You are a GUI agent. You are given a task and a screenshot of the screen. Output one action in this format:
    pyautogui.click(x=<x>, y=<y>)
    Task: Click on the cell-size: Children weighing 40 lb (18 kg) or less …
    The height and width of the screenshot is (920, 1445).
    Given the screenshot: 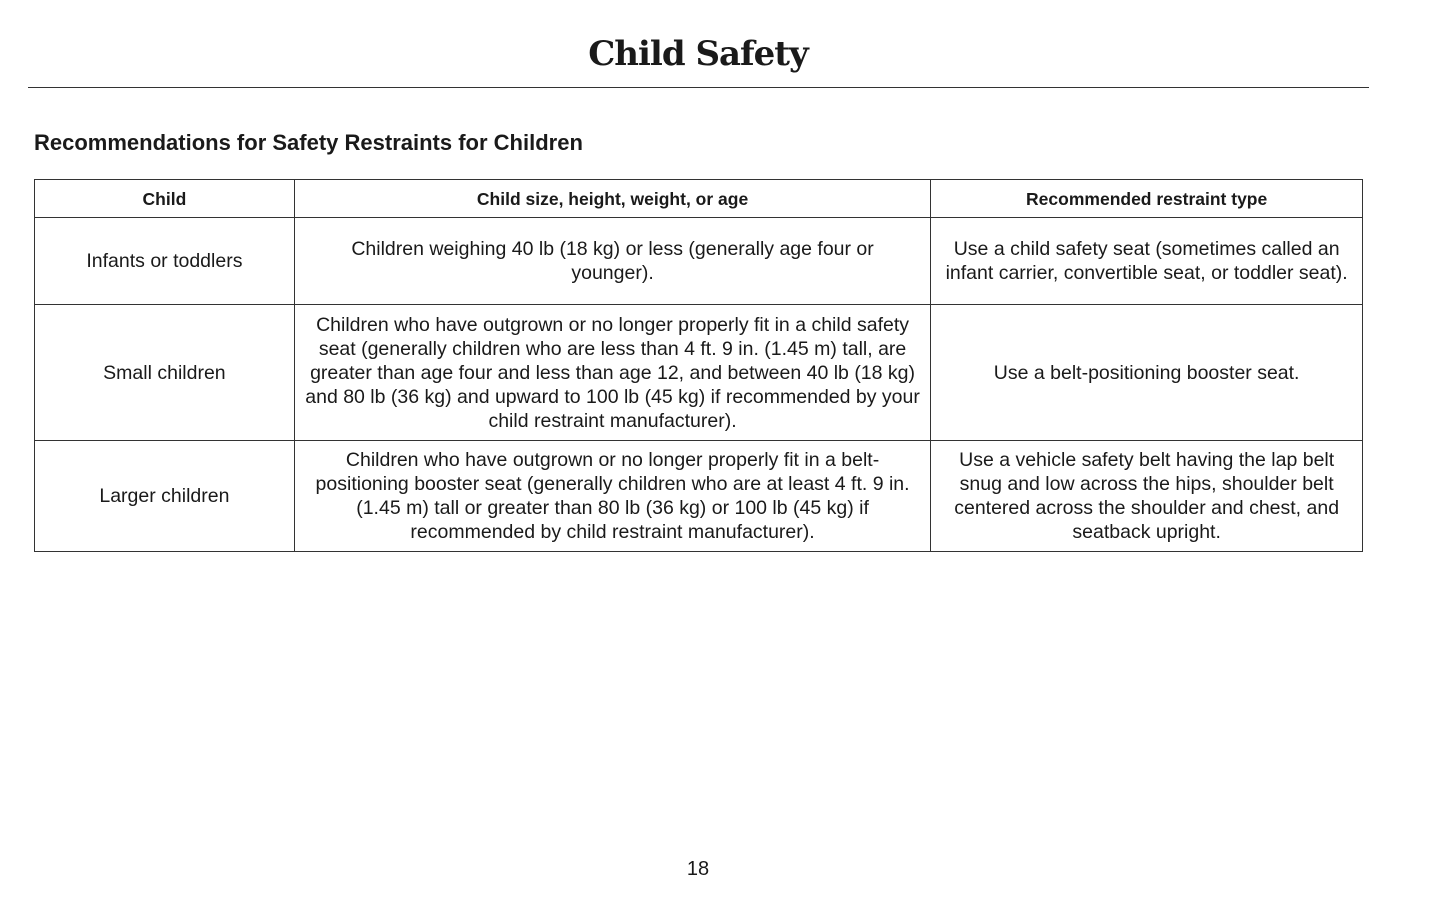 What is the action you would take?
    pyautogui.click(x=612, y=261)
    